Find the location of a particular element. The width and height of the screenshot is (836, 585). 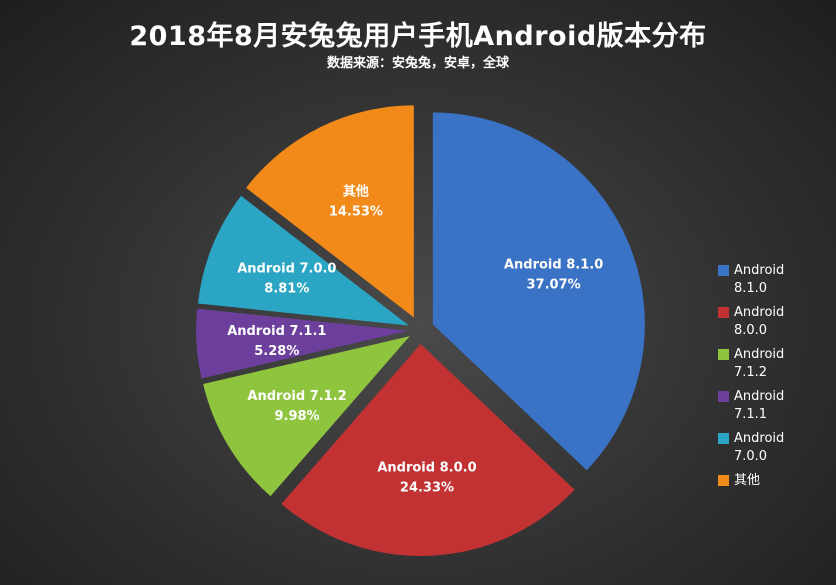

legend-label: Android 8.0.0 is located at coordinates (759, 321).